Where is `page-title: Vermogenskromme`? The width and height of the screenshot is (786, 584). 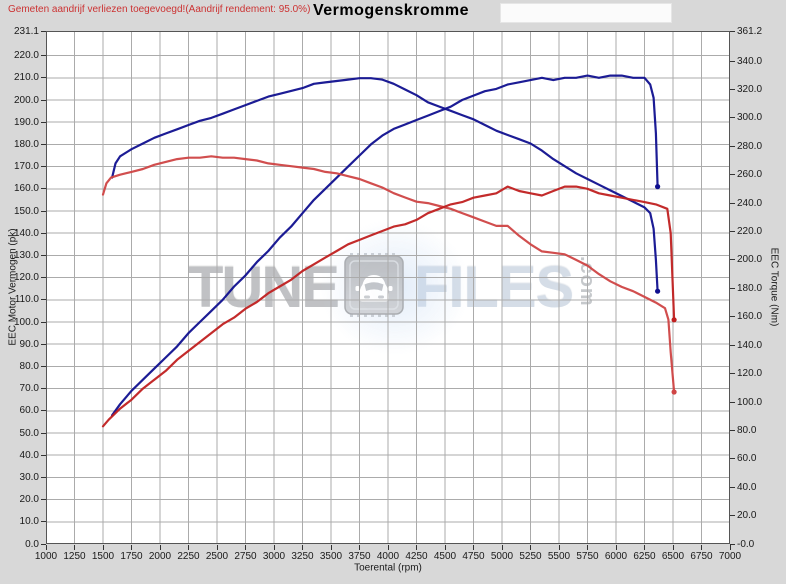
page-title: Vermogenskromme is located at coordinates (391, 10).